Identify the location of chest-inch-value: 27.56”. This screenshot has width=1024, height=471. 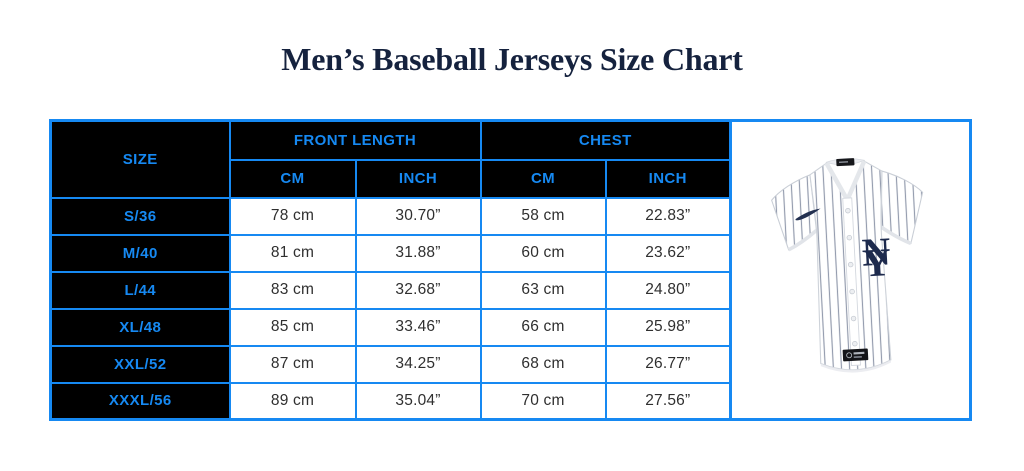
(668, 401).